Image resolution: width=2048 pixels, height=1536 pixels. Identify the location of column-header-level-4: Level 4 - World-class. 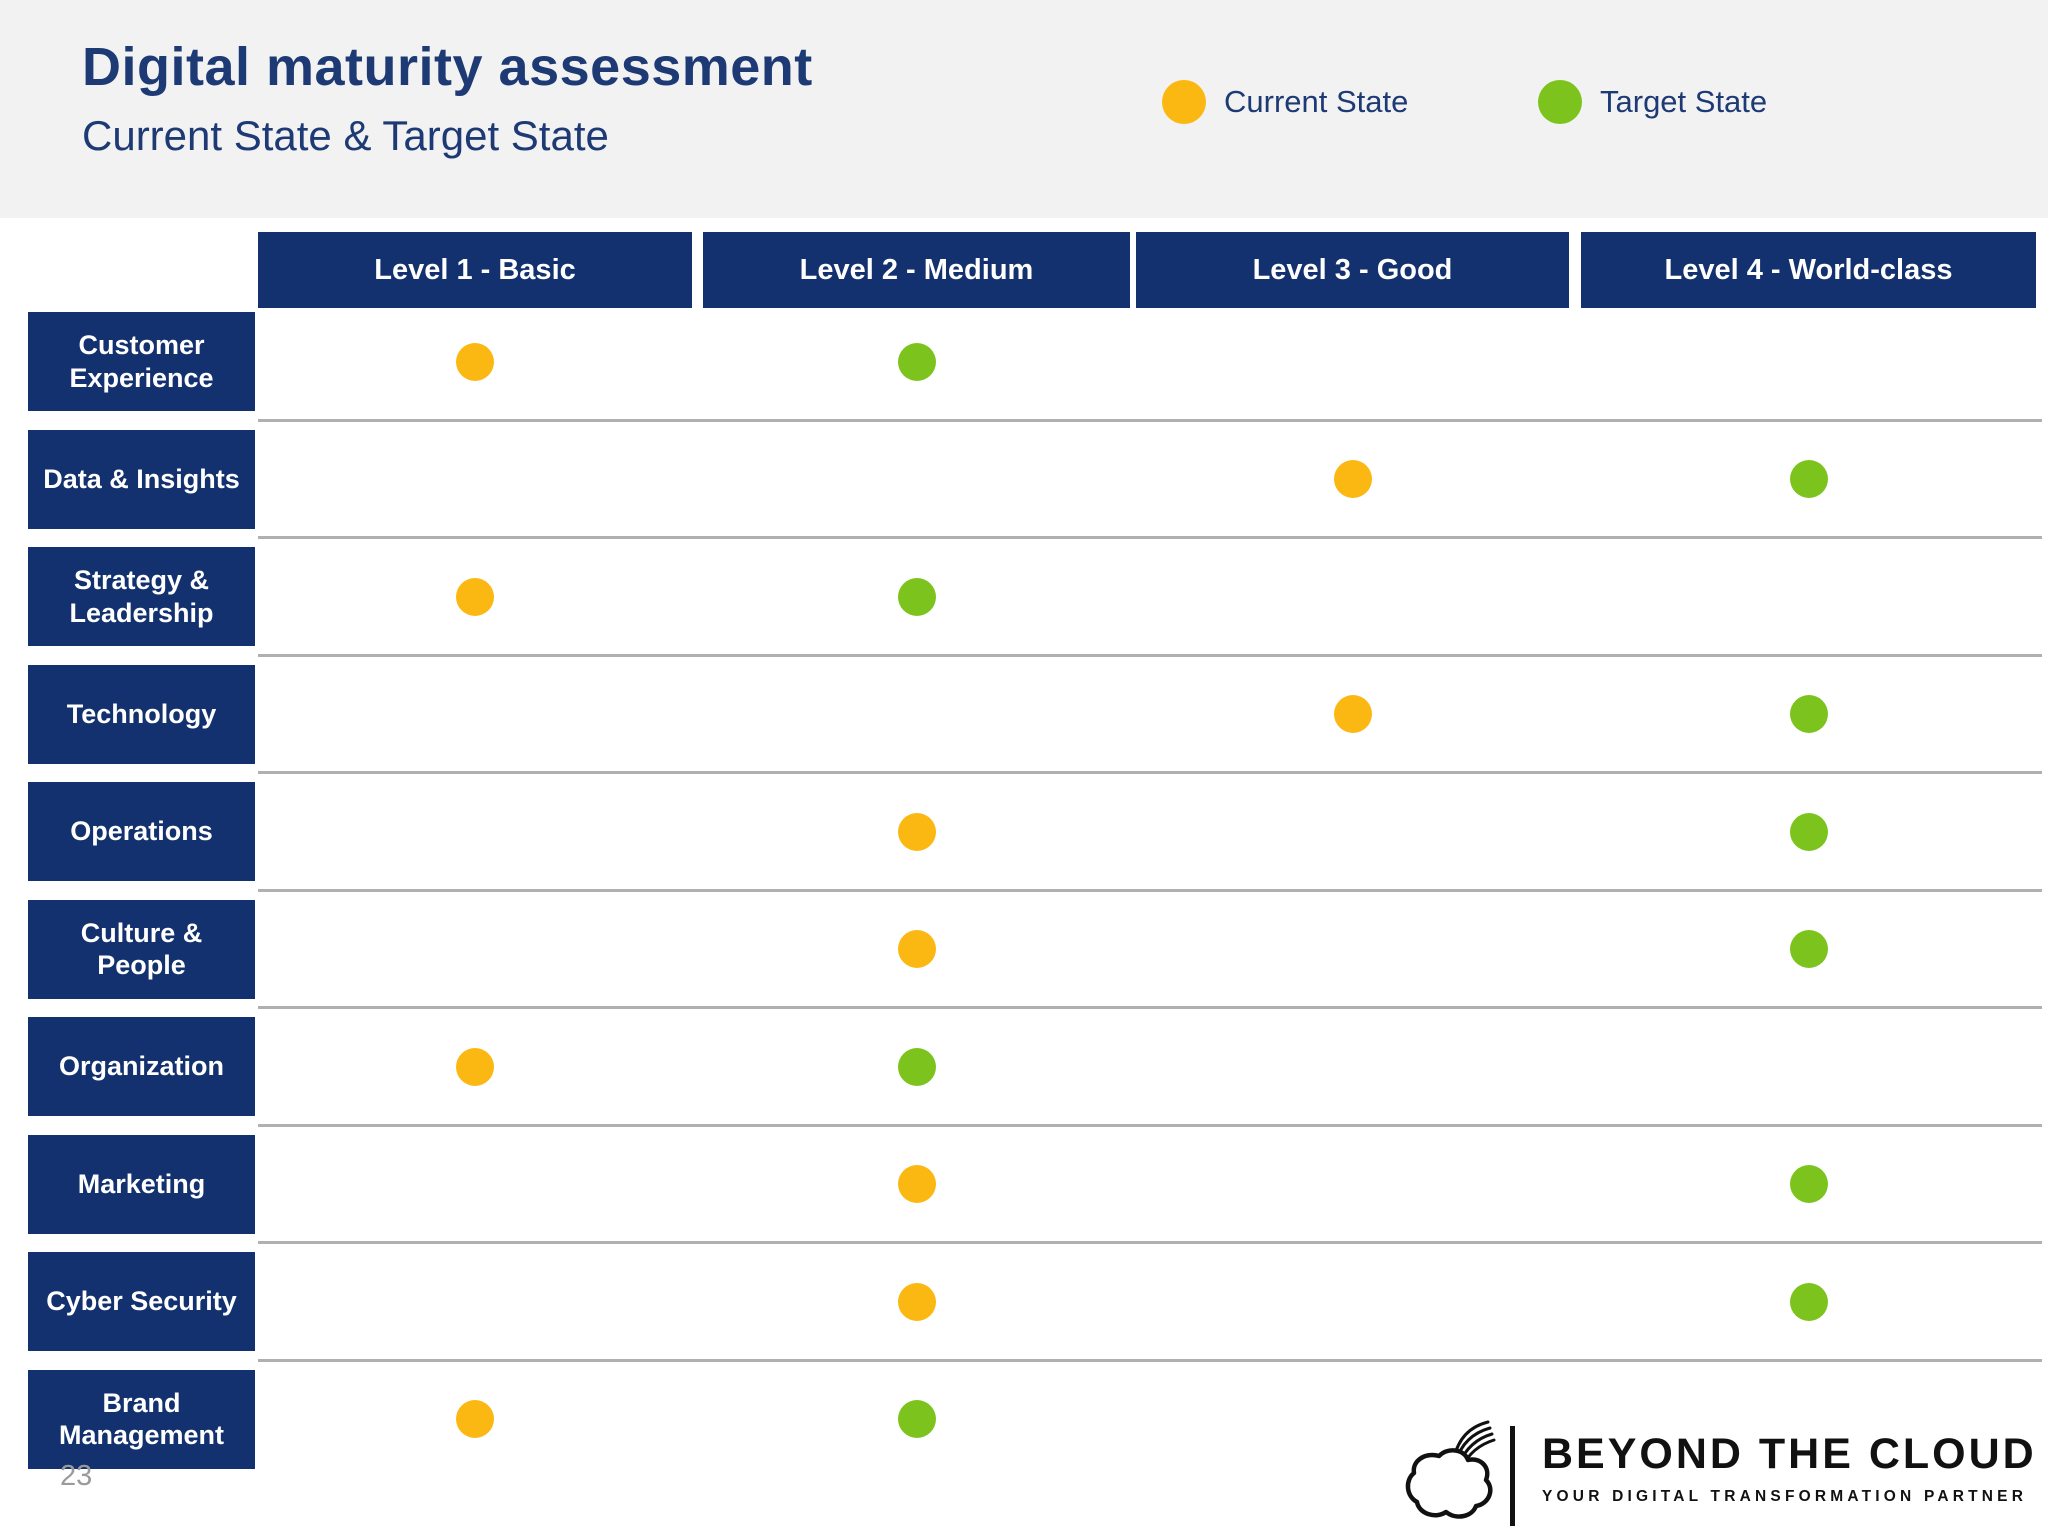
(1808, 270).